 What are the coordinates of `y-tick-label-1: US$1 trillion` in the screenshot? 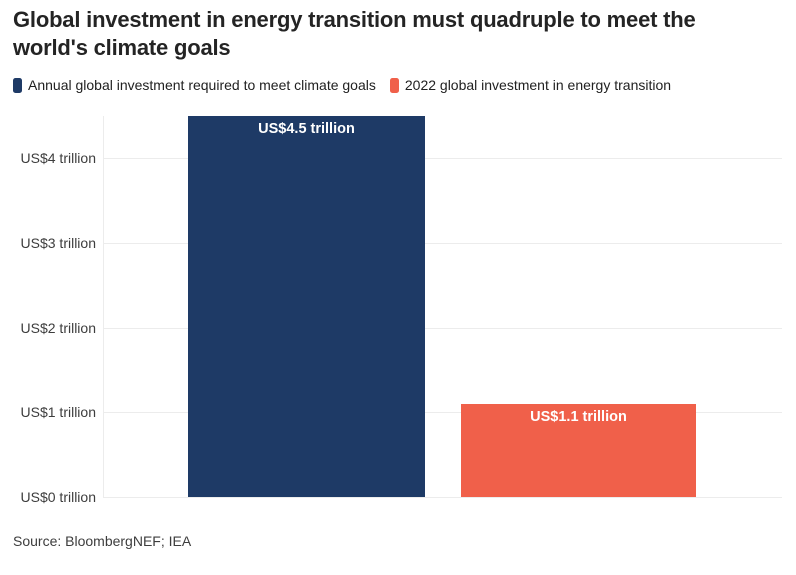 It's located at (58, 412).